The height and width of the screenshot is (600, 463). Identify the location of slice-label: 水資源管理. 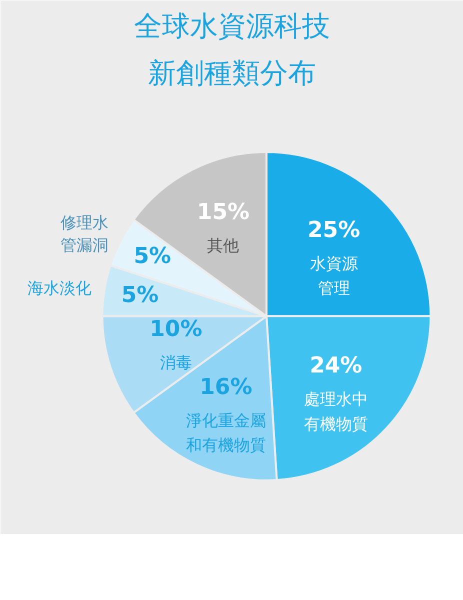
(334, 276).